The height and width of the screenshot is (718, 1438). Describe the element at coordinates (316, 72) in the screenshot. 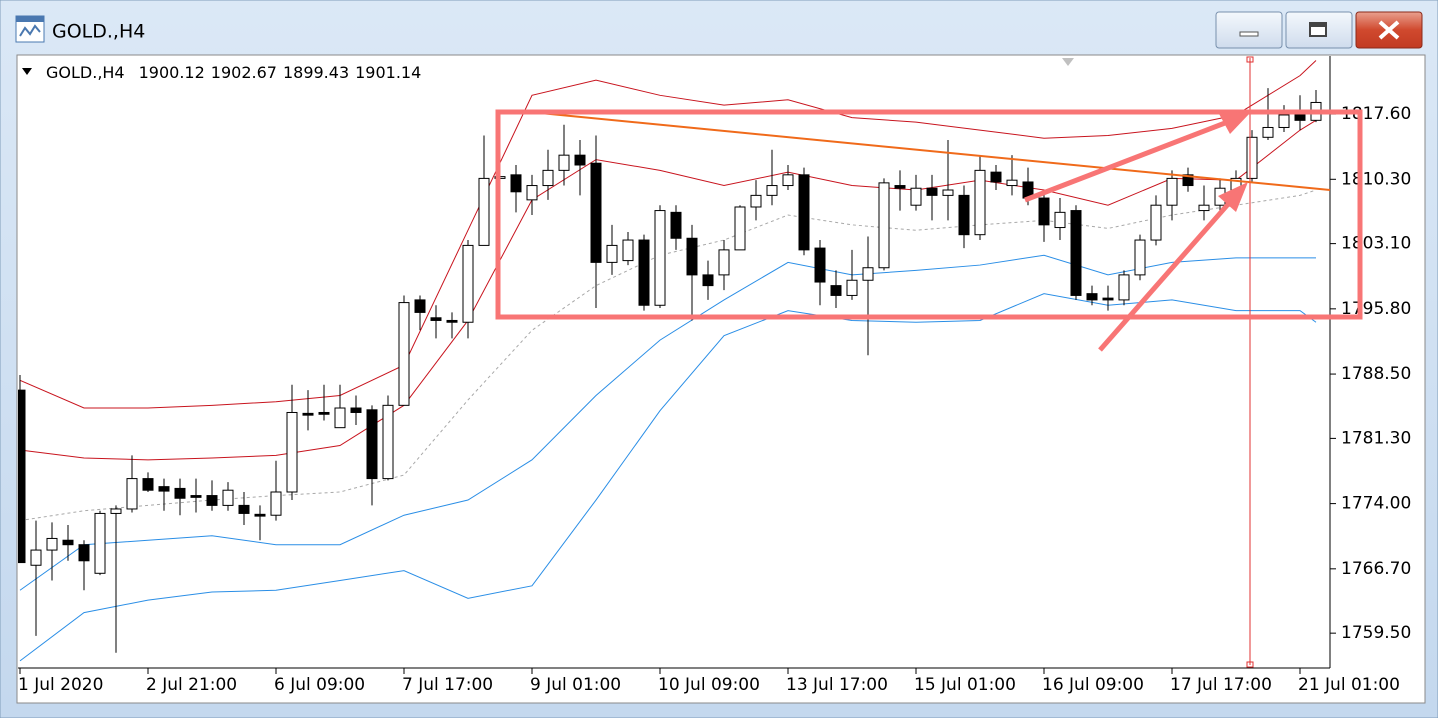

I see `header-value: 1899.43` at that location.